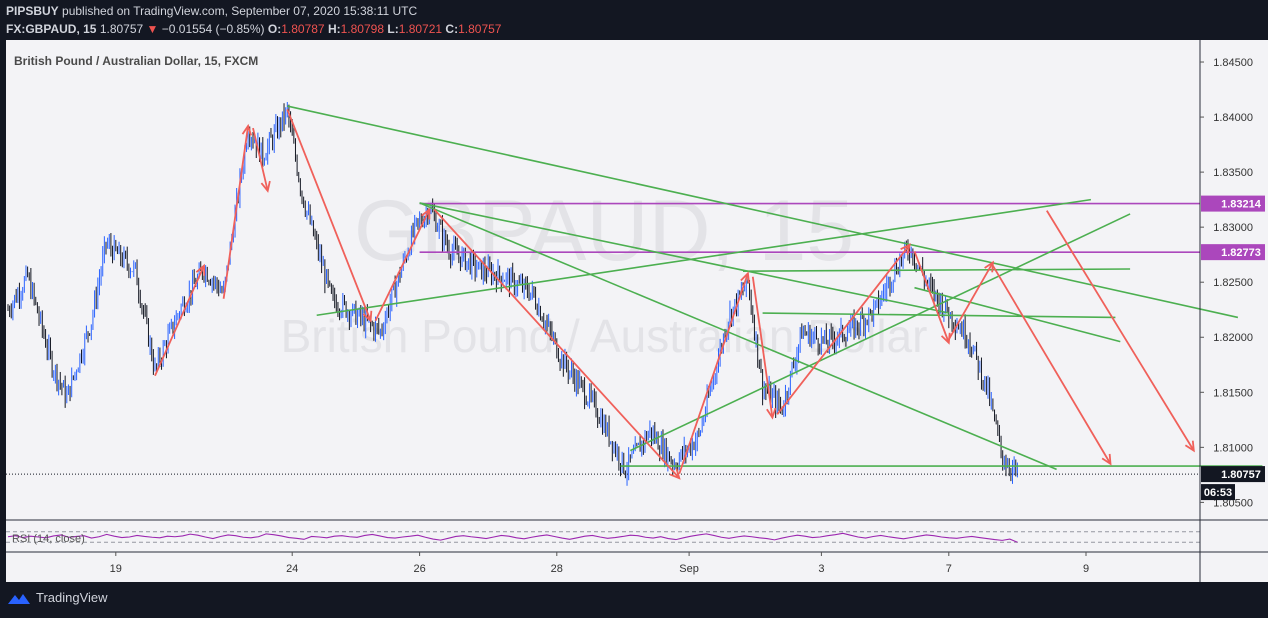  What do you see at coordinates (51, 29) in the screenshot?
I see `symbol: FX:GBPAUD, 15` at bounding box center [51, 29].